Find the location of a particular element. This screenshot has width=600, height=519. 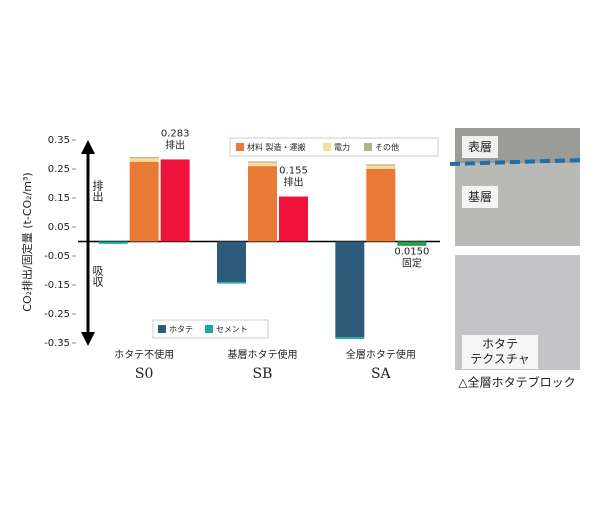

legend-box is located at coordinates (334, 147).